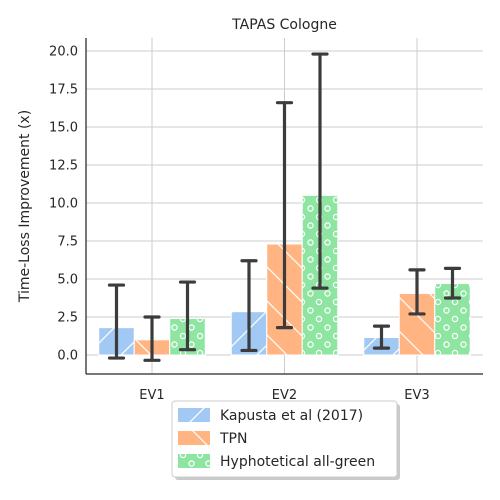 The height and width of the screenshot is (500, 500). I want to click on chart-title: TAPAS Cologne, so click(284, 25).